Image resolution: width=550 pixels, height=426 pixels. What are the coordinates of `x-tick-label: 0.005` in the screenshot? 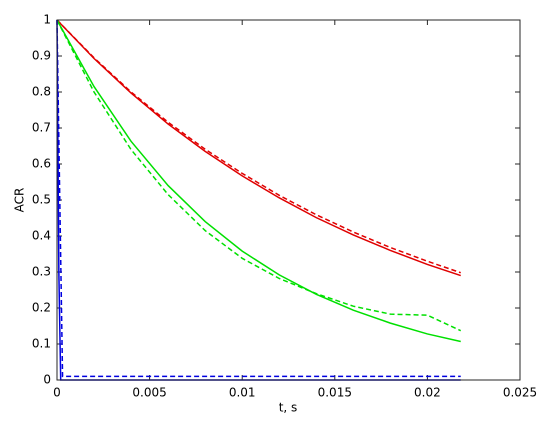 It's located at (149, 393).